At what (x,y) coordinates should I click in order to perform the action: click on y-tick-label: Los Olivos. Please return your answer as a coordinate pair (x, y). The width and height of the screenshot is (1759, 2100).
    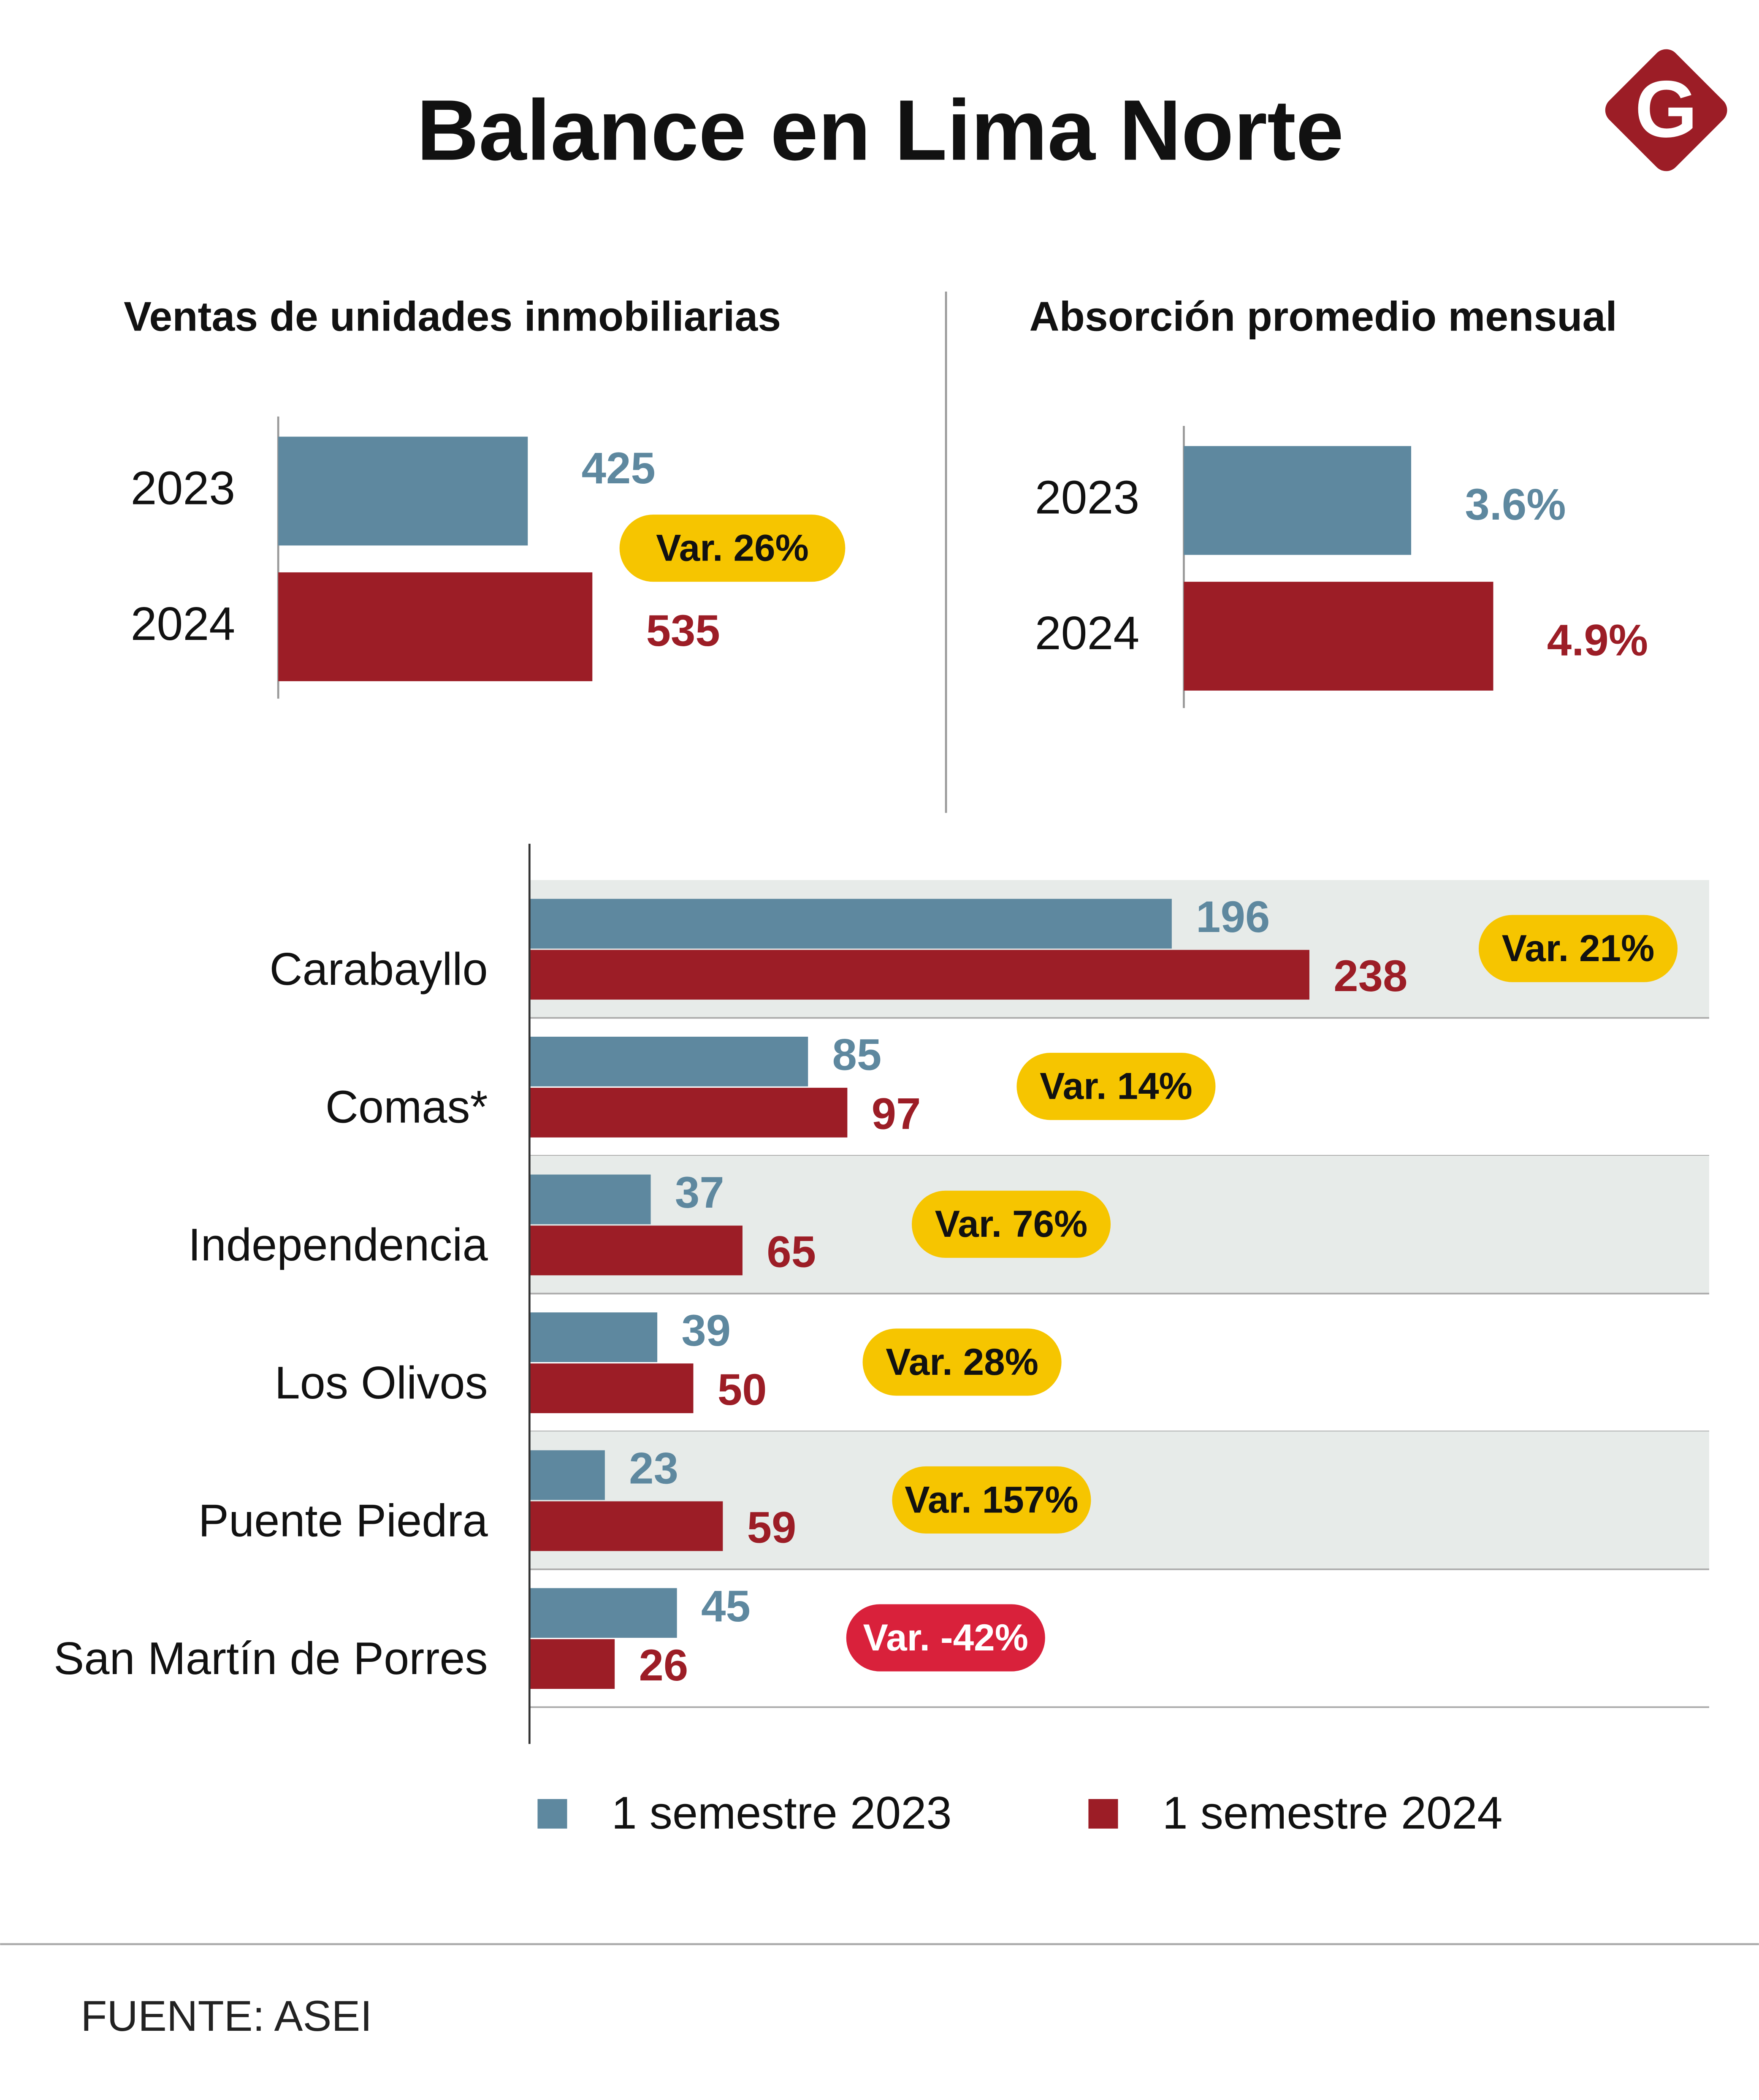
    Looking at the image, I should click on (381, 1382).